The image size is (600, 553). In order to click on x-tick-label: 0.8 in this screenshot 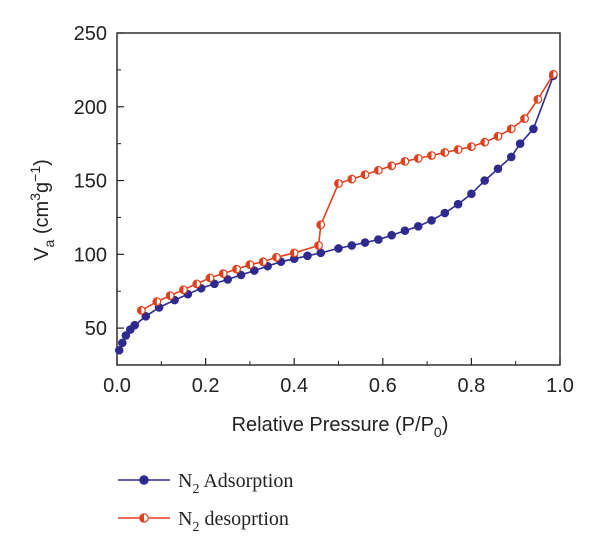, I will do `click(471, 386)`.